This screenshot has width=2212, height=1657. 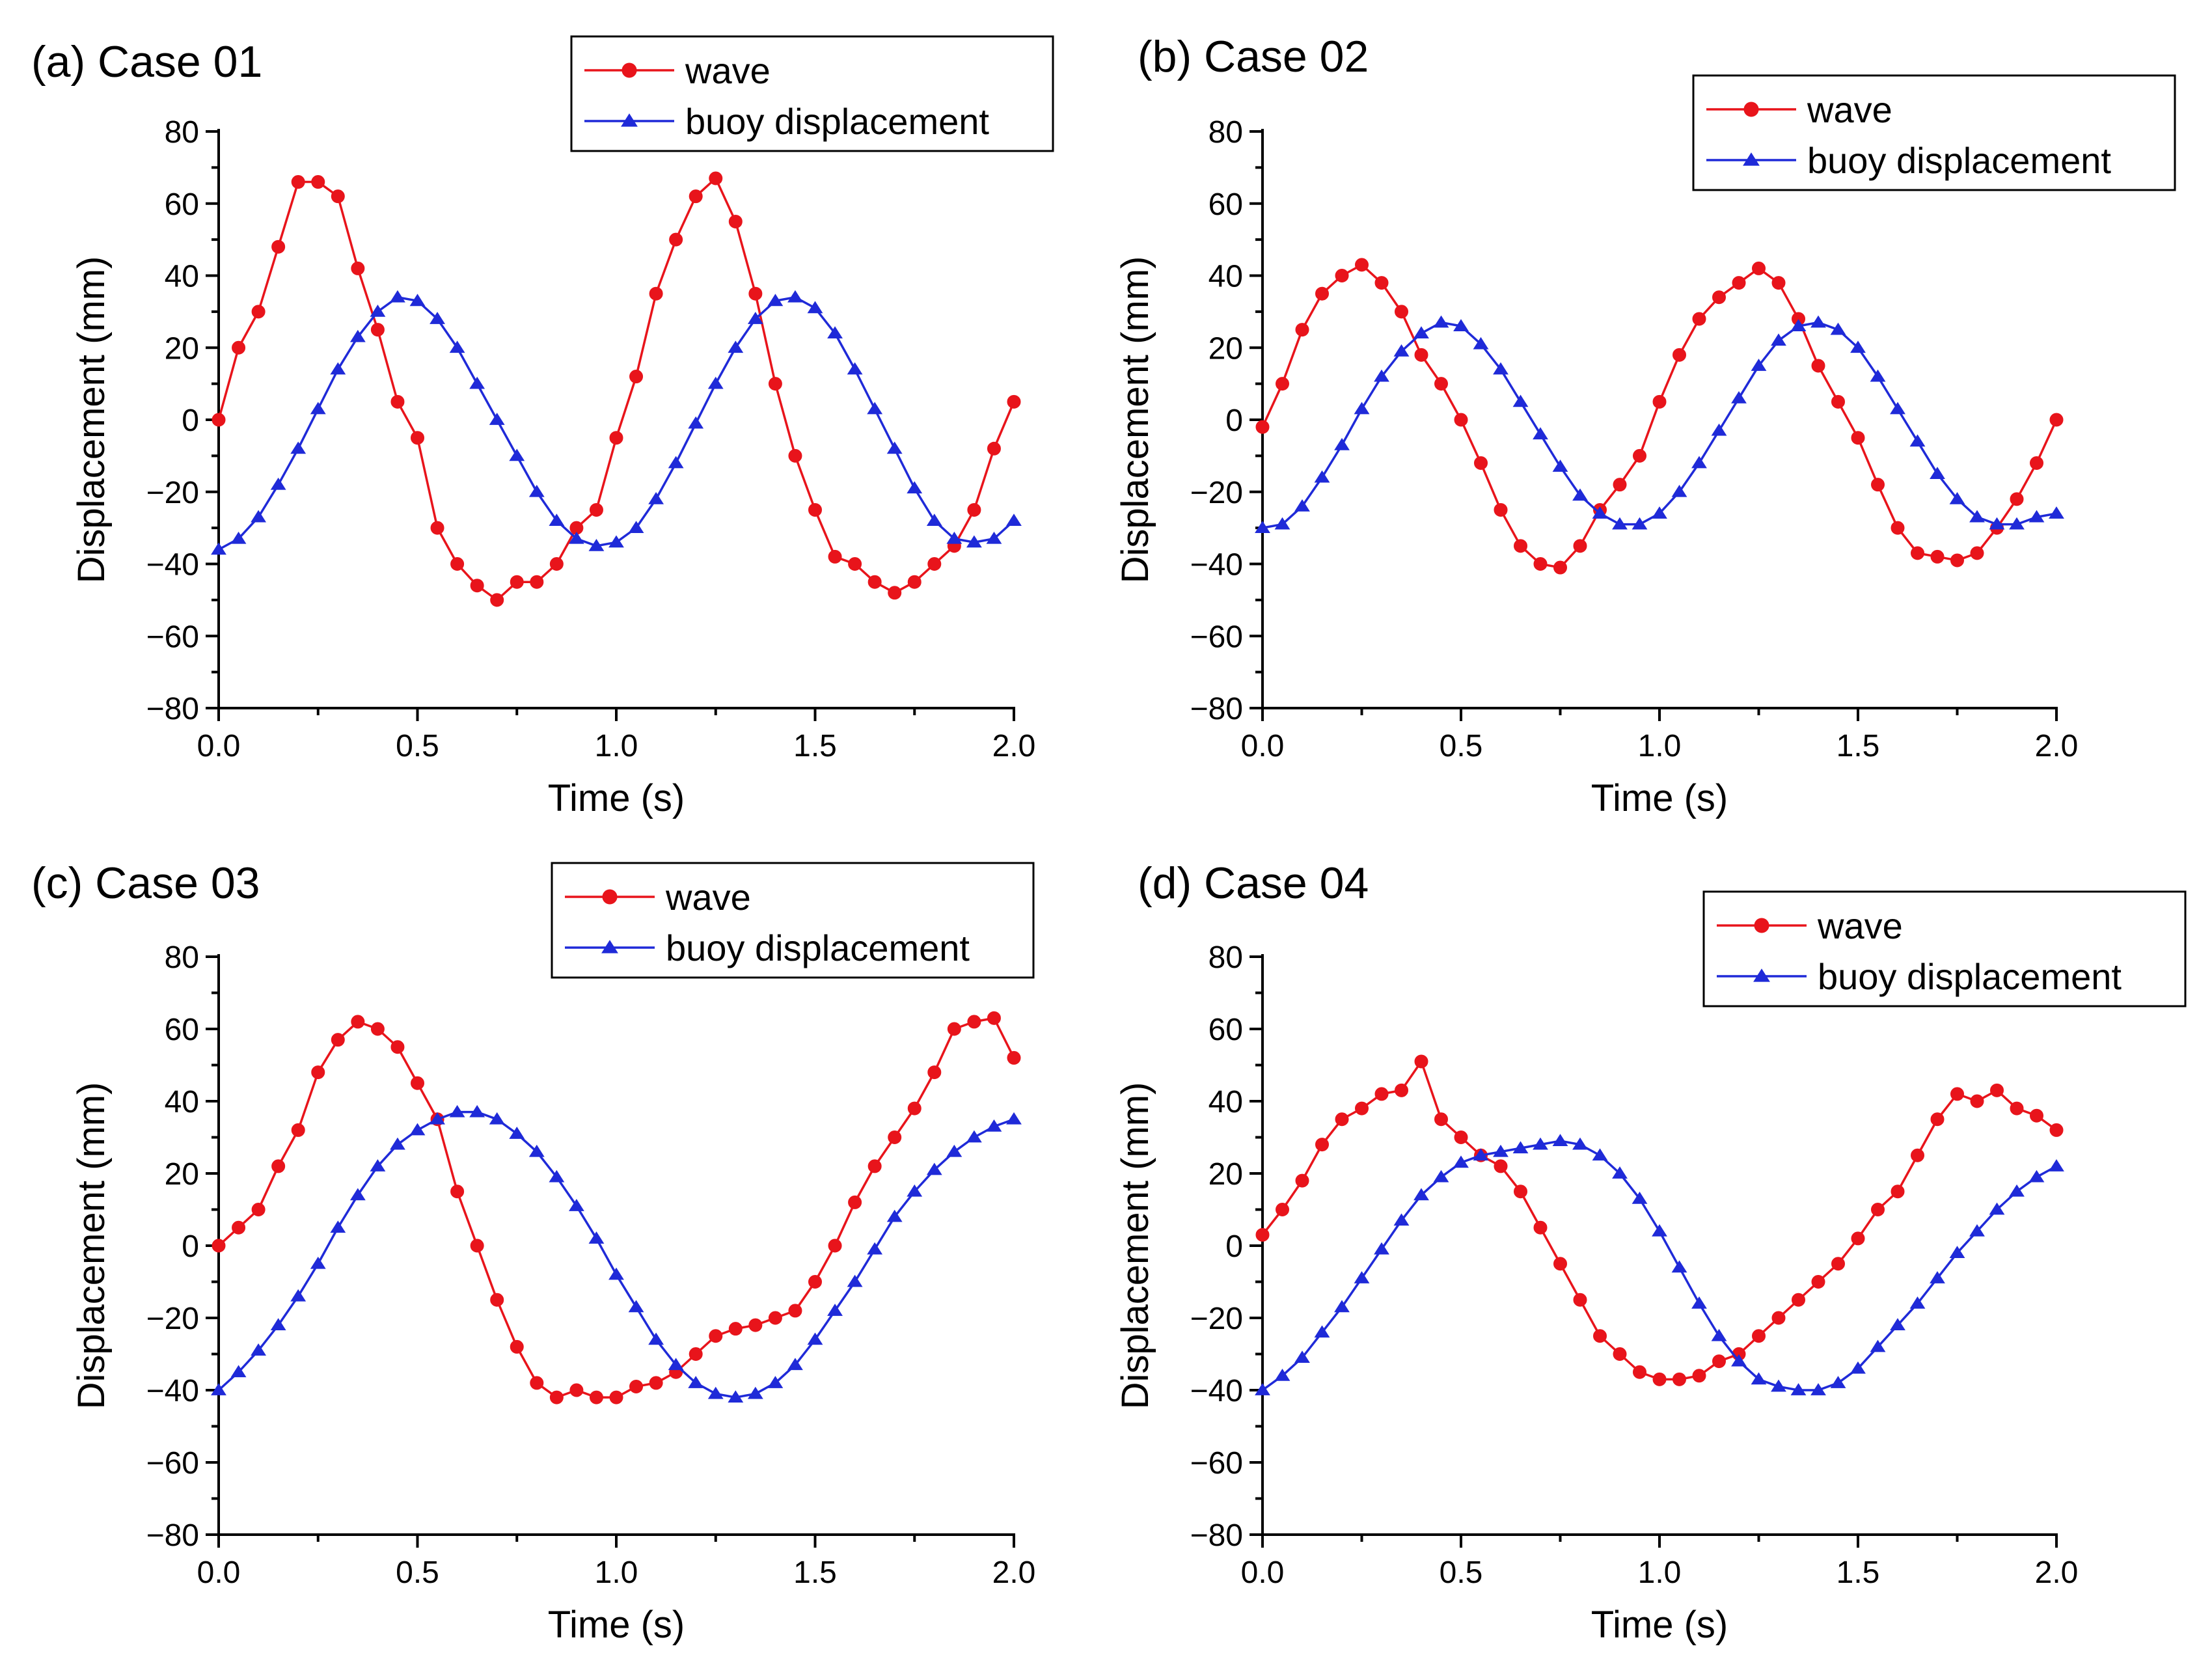 What do you see at coordinates (1216, 565) in the screenshot?
I see `y-tick-label: −40` at bounding box center [1216, 565].